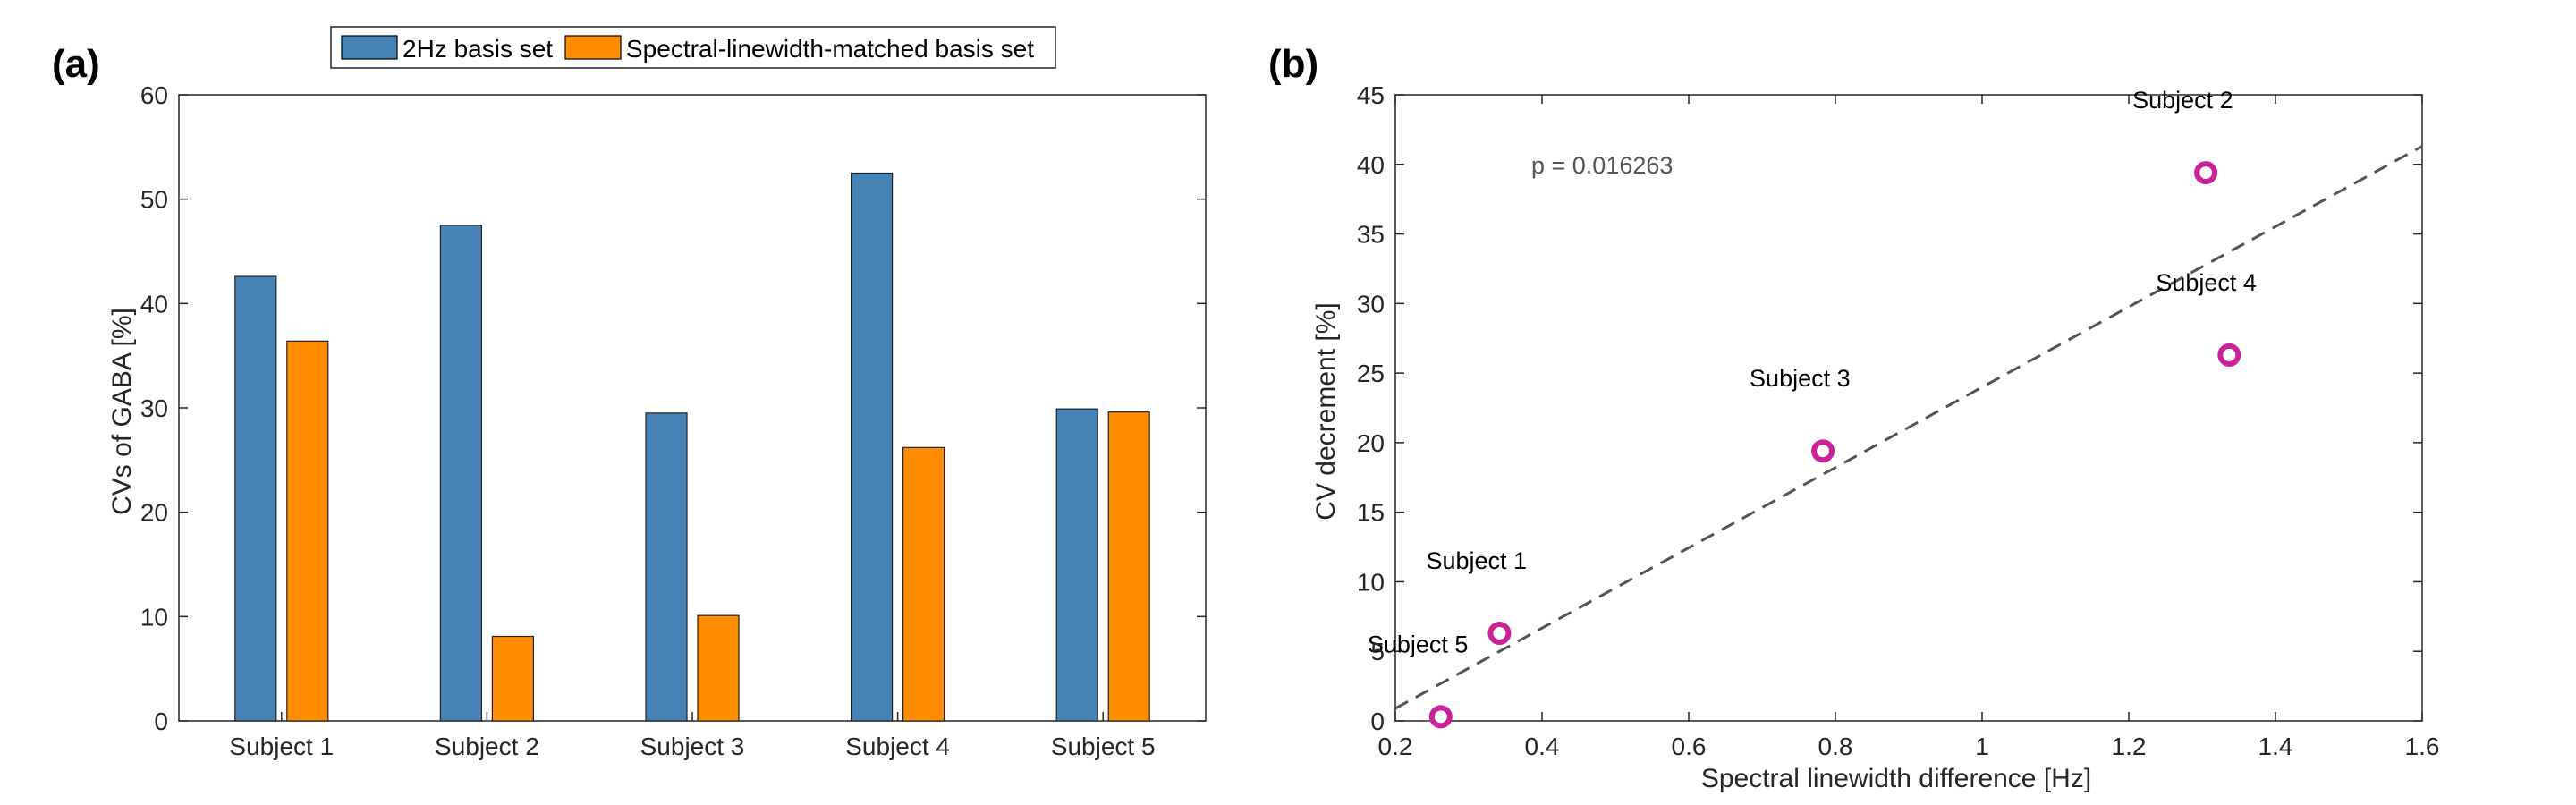 Image resolution: width=2576 pixels, height=805 pixels. Describe the element at coordinates (830, 49) in the screenshot. I see `legend-label-matched: Spectral-linewidth-matched basis set` at that location.